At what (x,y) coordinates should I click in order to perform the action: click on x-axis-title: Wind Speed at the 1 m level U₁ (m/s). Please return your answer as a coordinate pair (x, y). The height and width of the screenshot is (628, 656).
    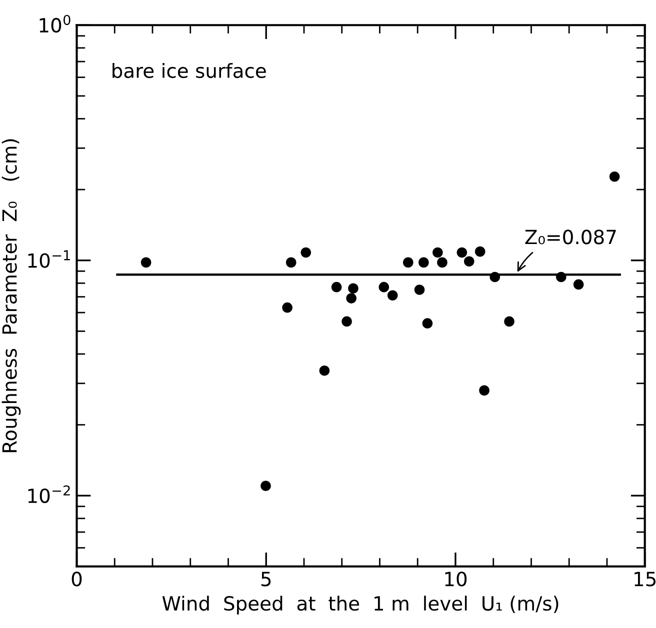
    Looking at the image, I should click on (360, 605).